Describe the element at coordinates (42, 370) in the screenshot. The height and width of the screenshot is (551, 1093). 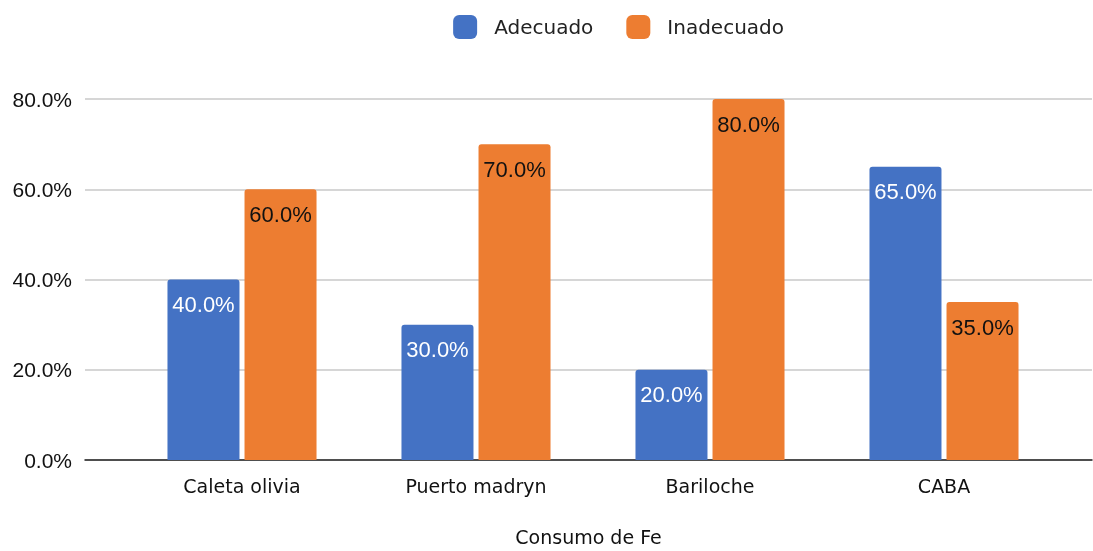
I see `y-tick-label: 20.0%` at that location.